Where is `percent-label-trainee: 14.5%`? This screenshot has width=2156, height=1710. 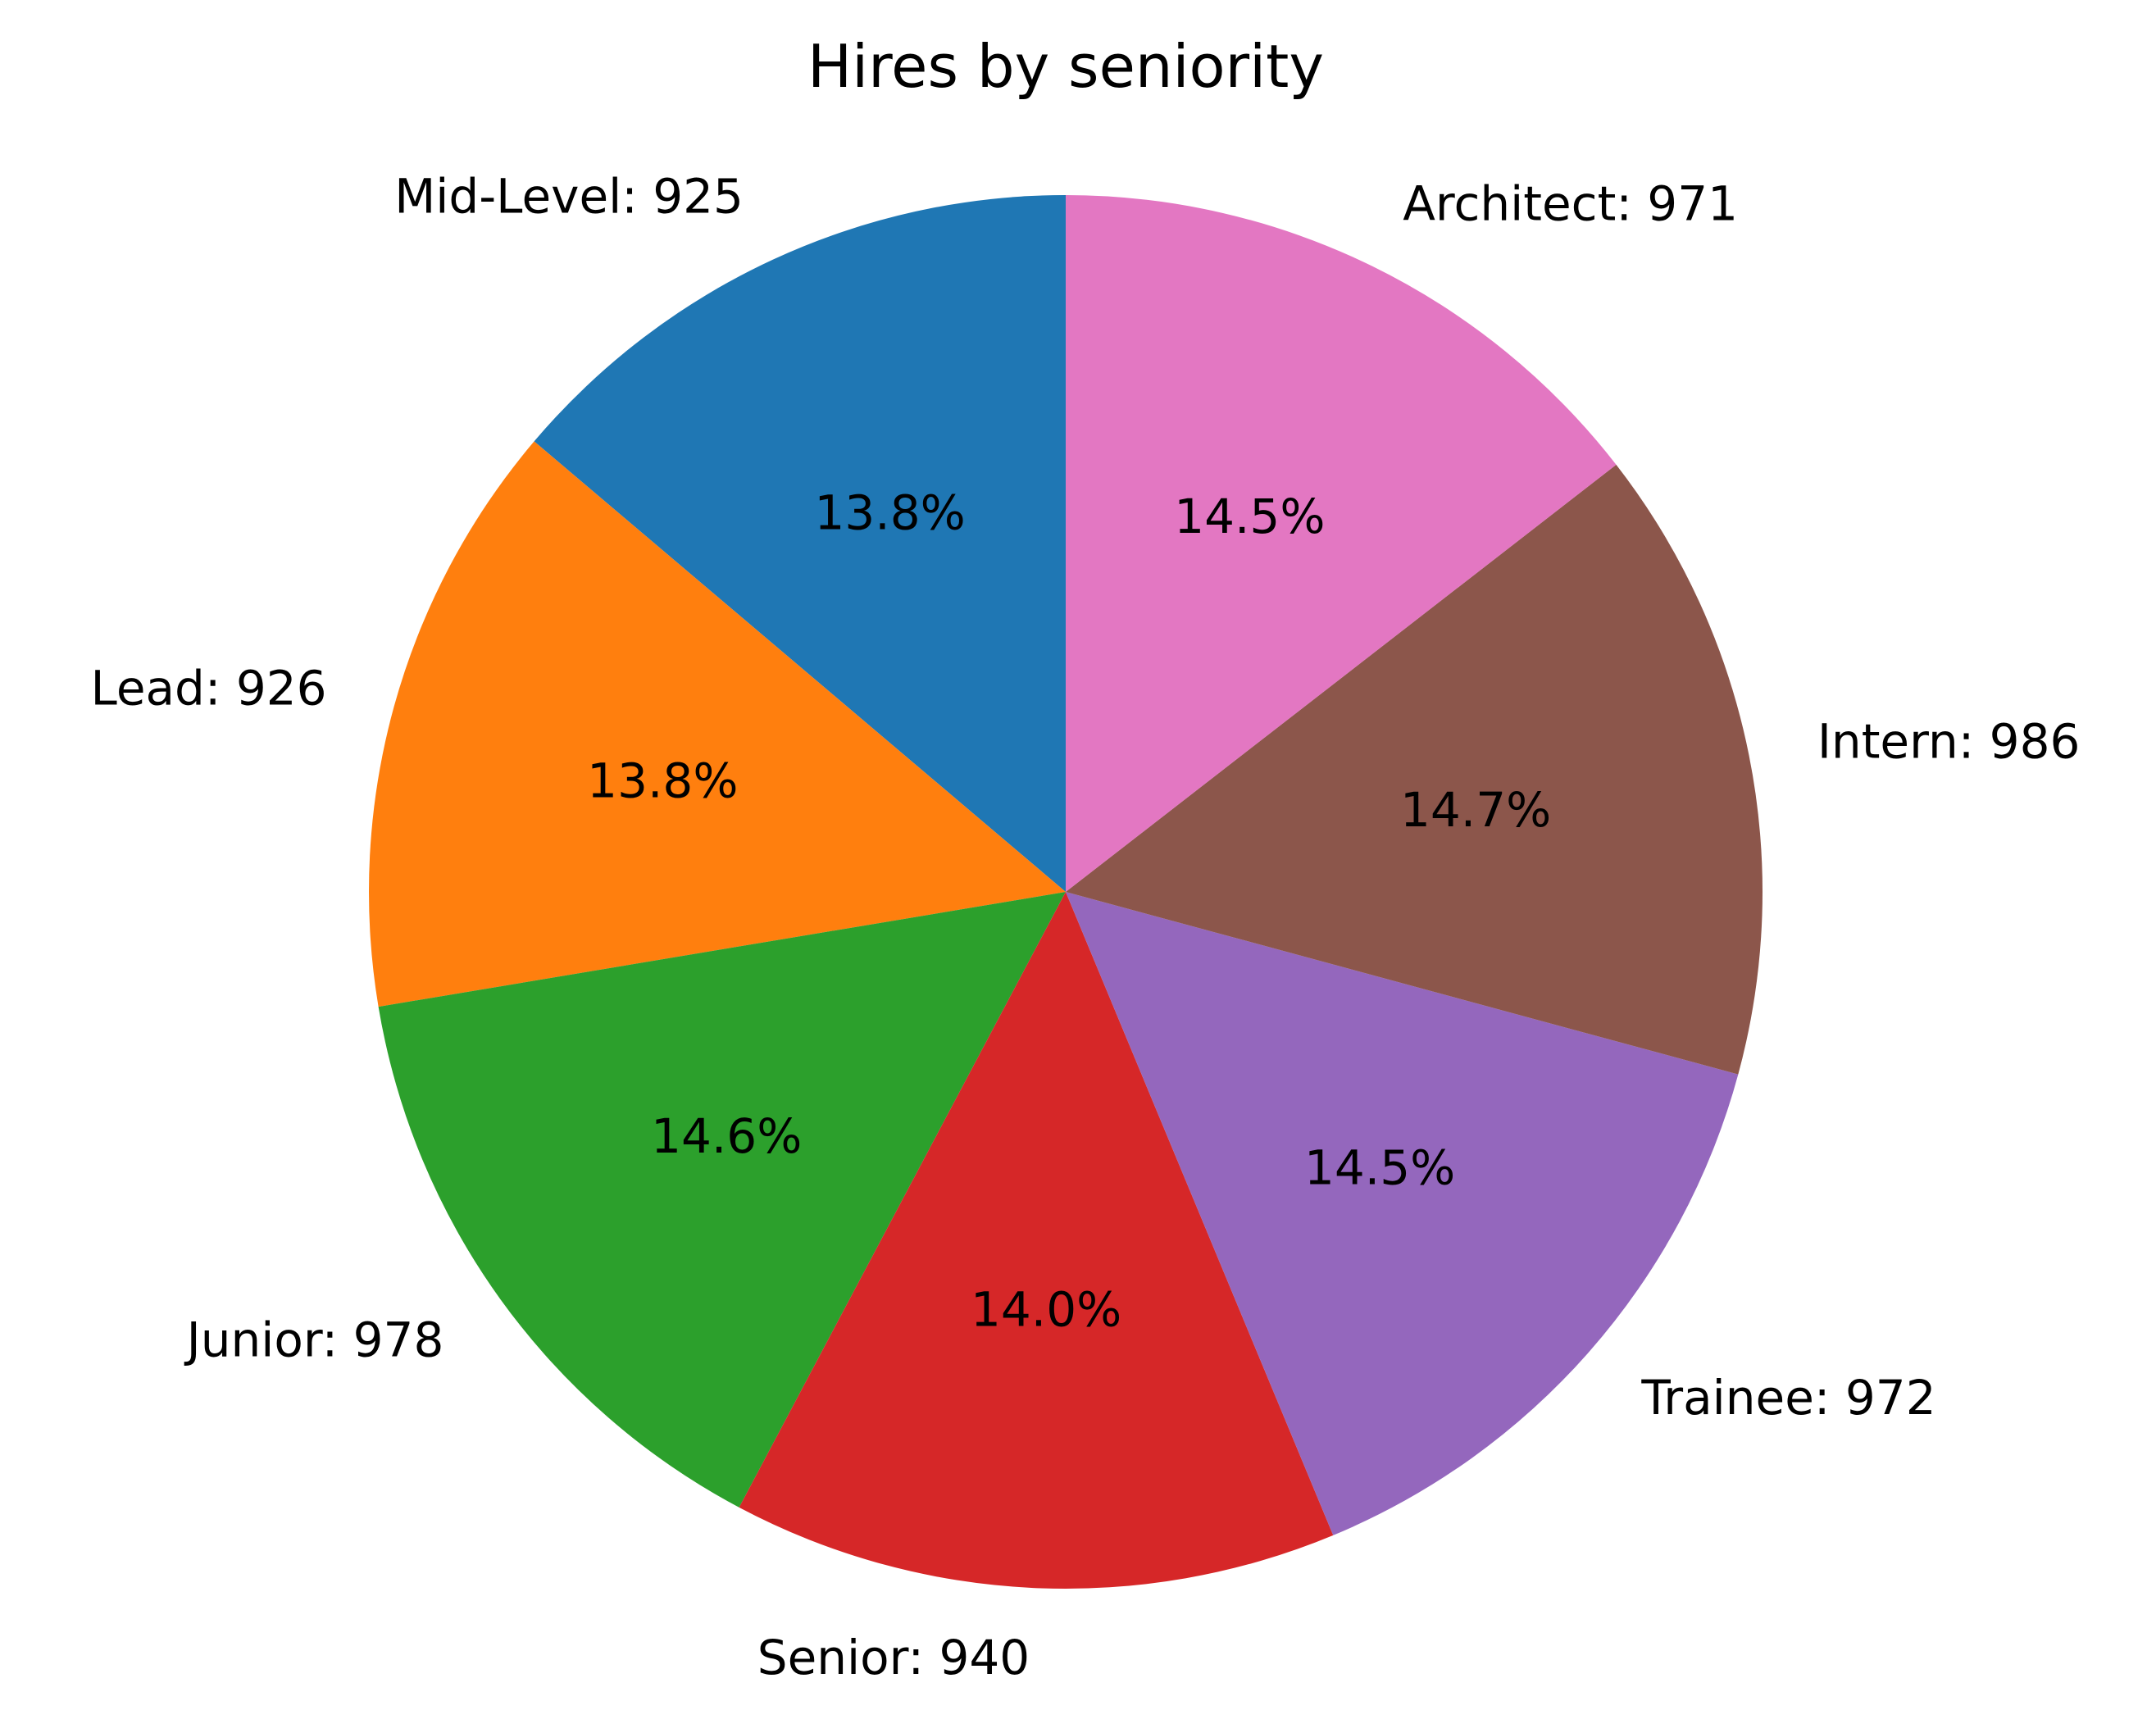
percent-label-trainee: 14.5% is located at coordinates (1379, 1168).